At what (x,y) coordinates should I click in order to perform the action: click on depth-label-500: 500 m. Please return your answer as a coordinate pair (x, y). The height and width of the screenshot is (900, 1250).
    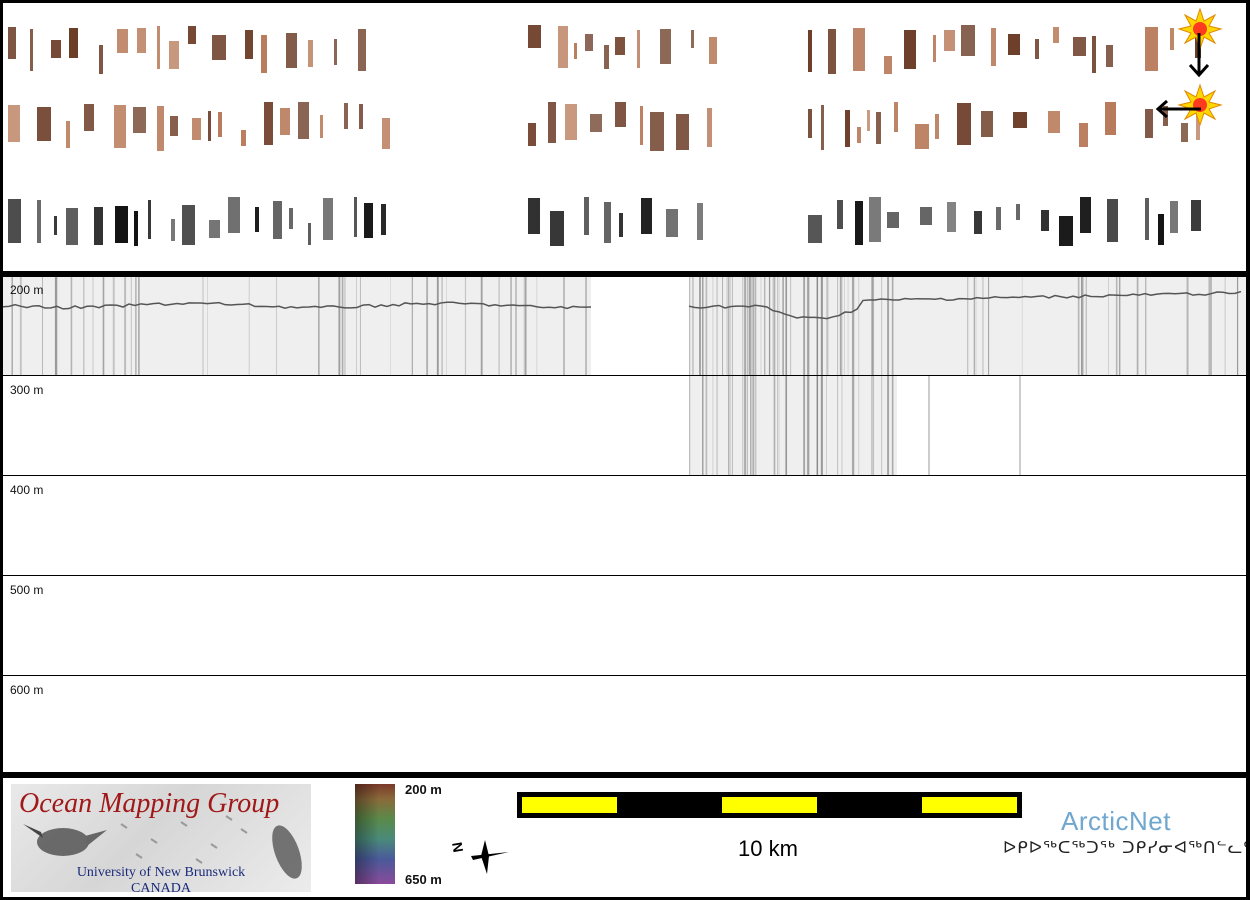
    Looking at the image, I should click on (27, 590).